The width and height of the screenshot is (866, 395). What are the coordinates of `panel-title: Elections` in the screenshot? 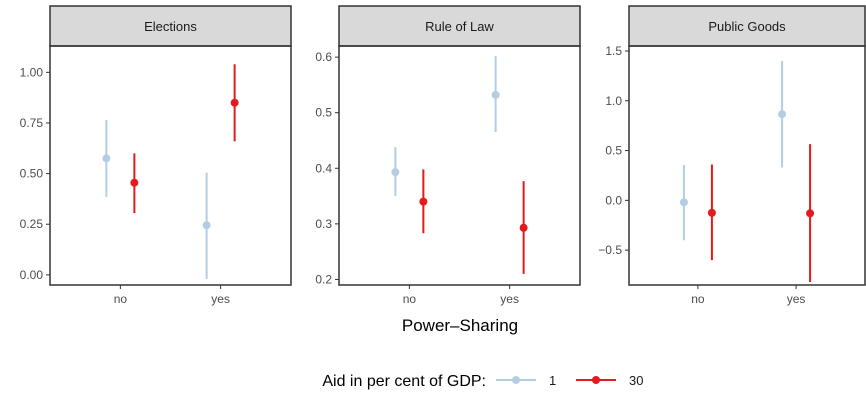 It's located at (170, 26).